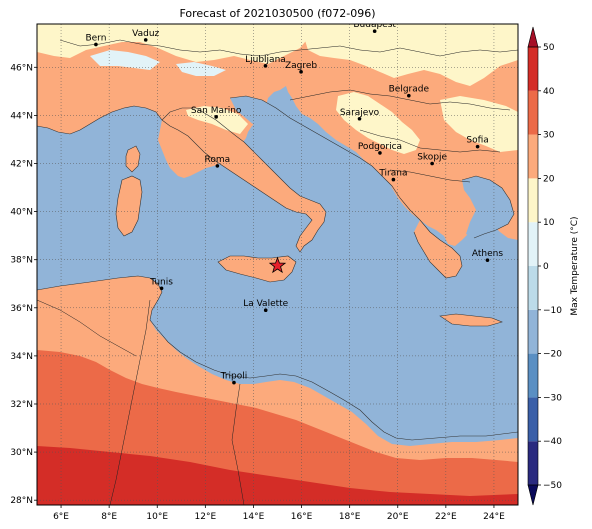 Image resolution: width=592 pixels, height=529 pixels. What do you see at coordinates (61, 517) in the screenshot?
I see `x-tick-label: 6°E` at bounding box center [61, 517].